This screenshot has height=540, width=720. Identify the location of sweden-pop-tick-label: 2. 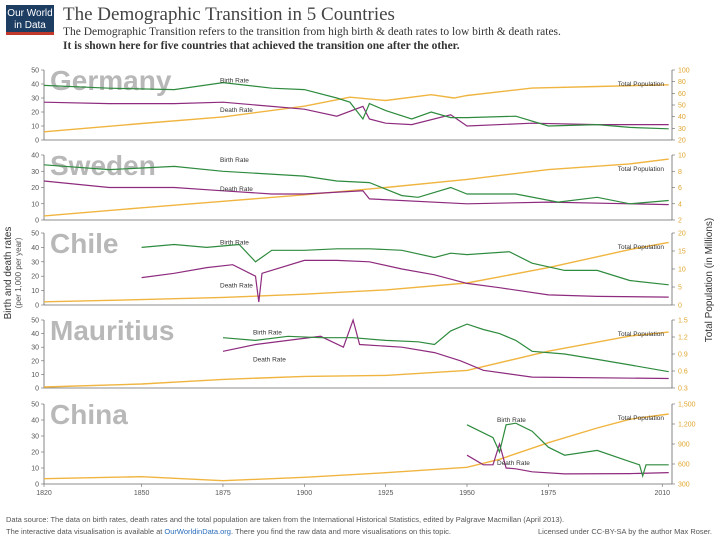
(680, 221).